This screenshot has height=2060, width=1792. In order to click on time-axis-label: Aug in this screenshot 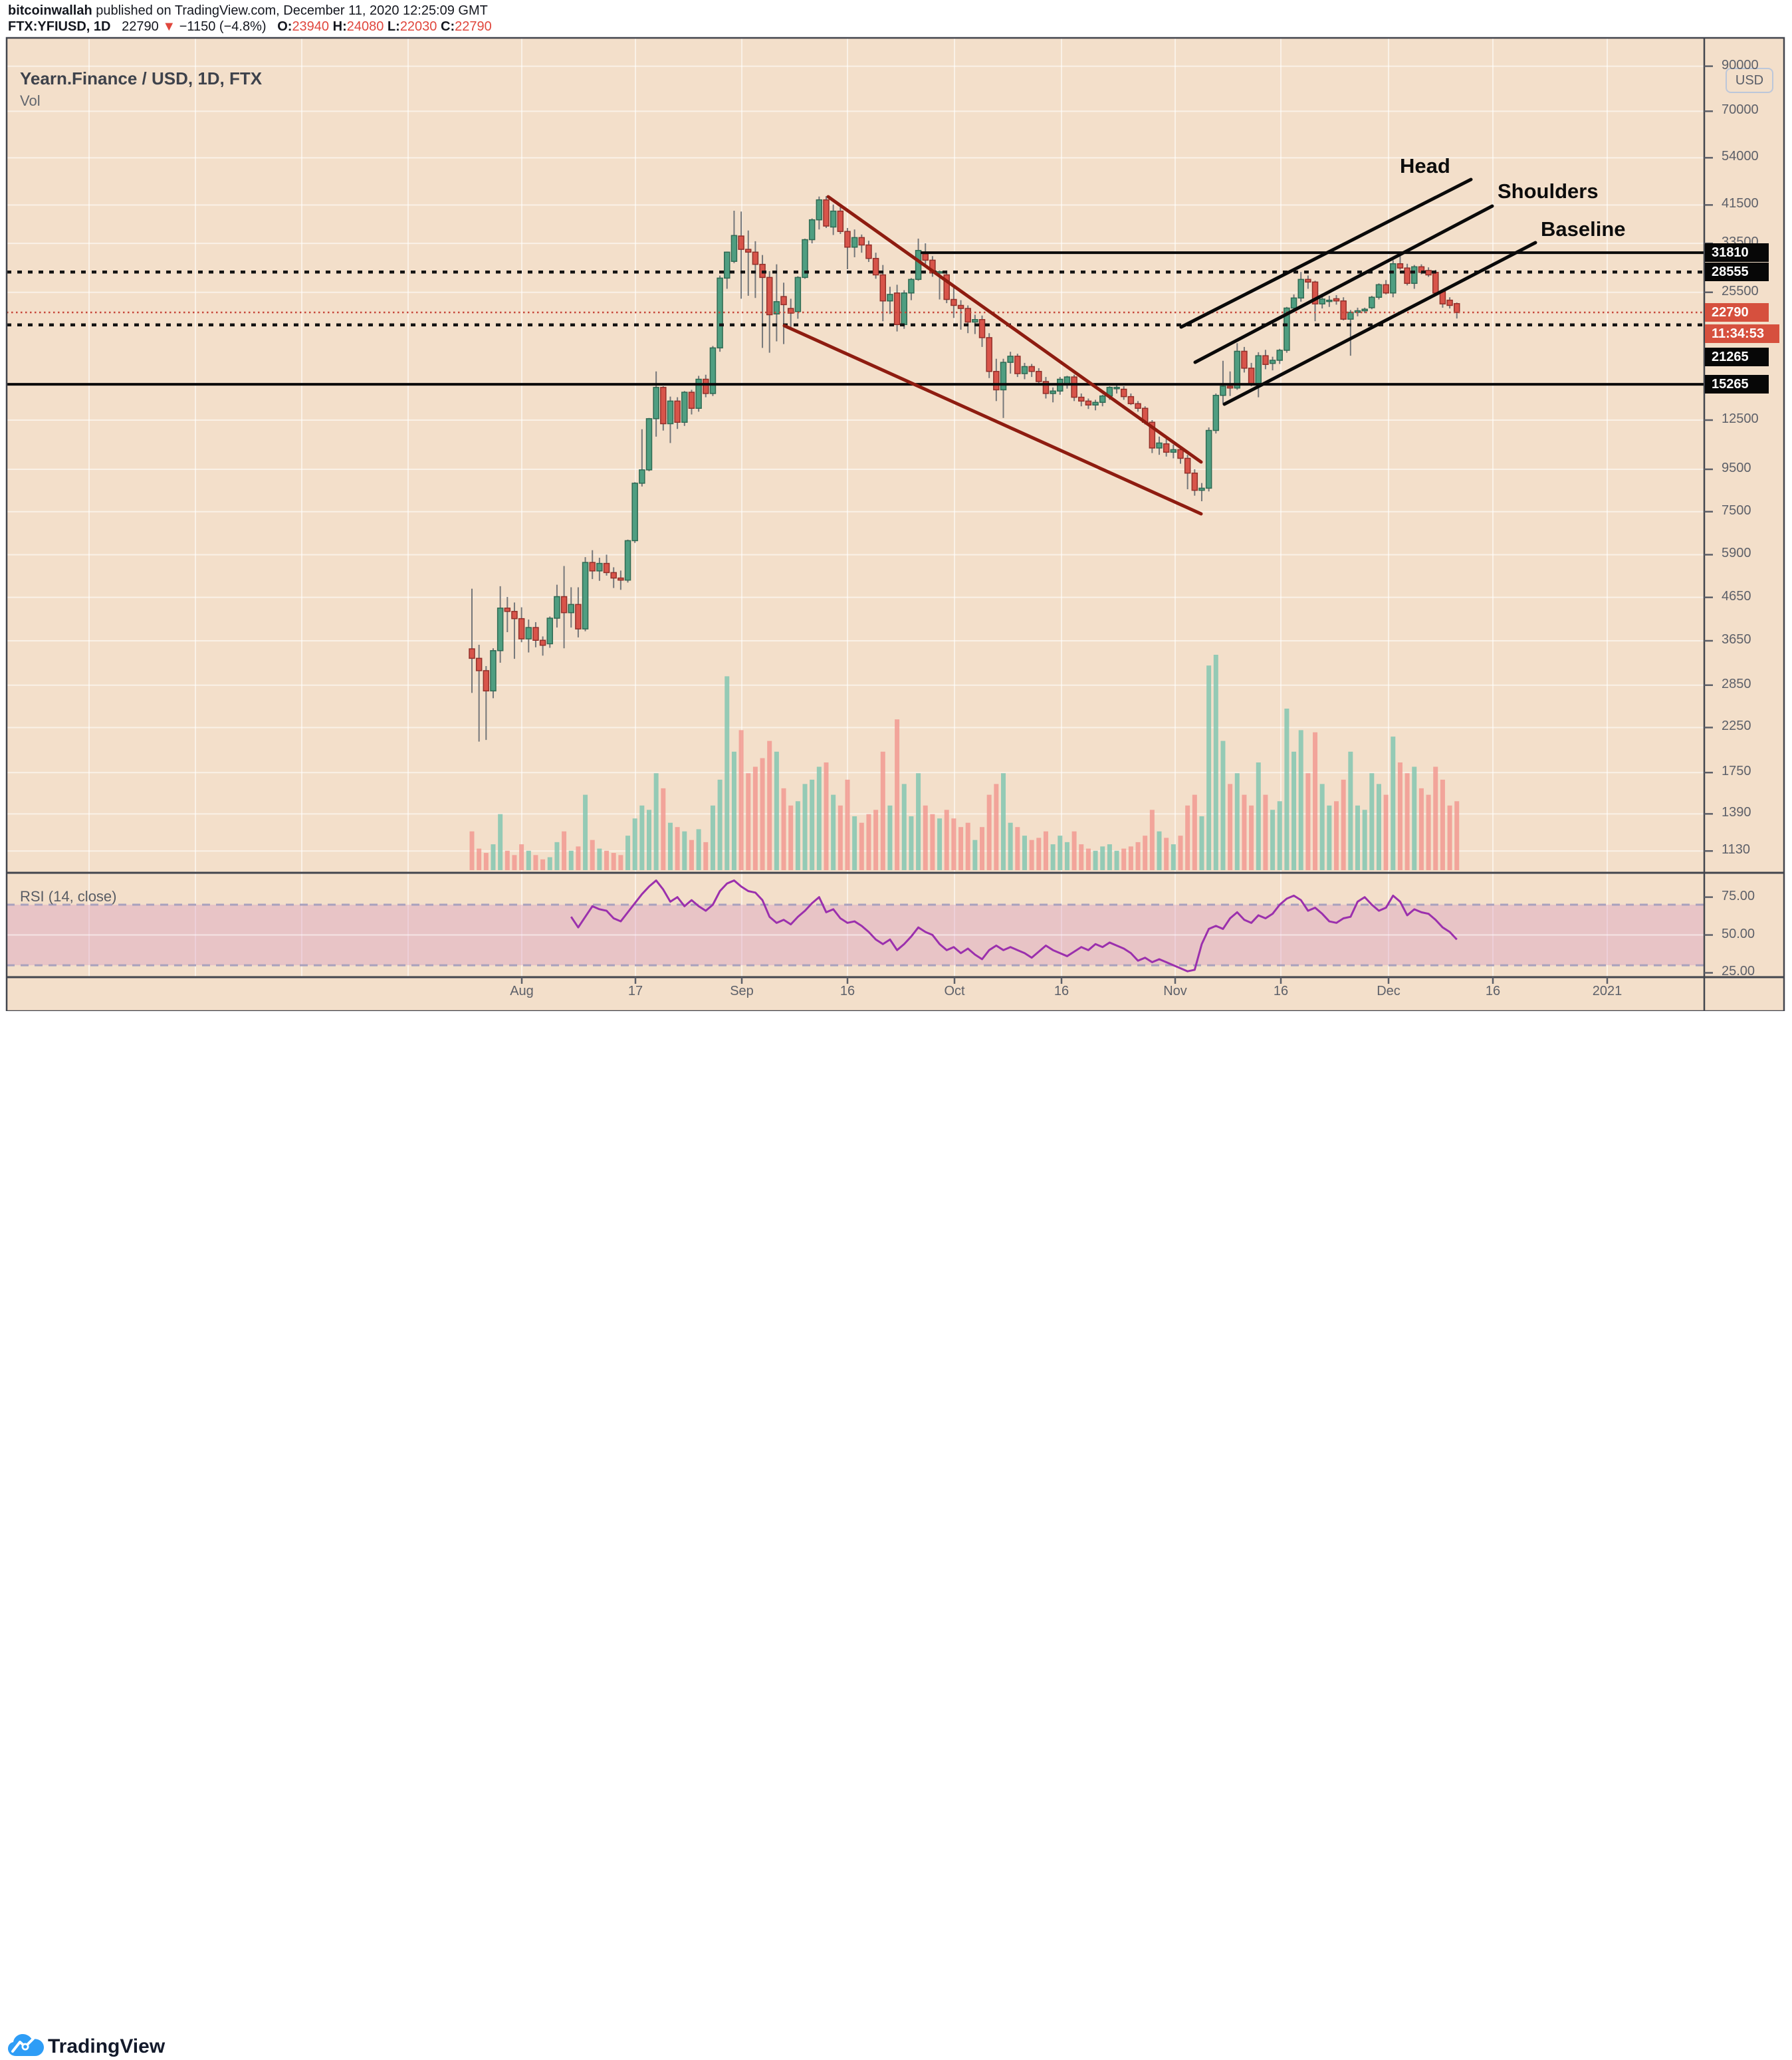, I will do `click(522, 991)`.